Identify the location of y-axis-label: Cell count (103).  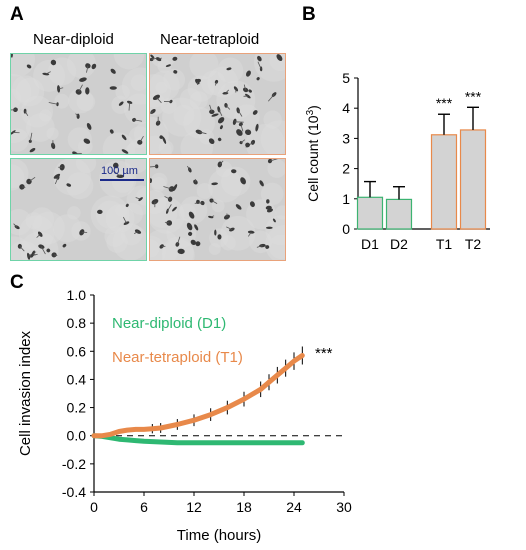
(313, 153).